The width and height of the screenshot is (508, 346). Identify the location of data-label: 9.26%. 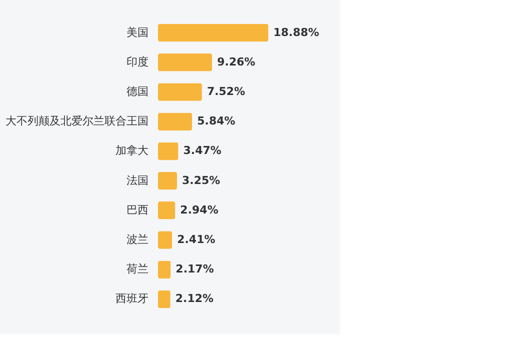
(236, 61).